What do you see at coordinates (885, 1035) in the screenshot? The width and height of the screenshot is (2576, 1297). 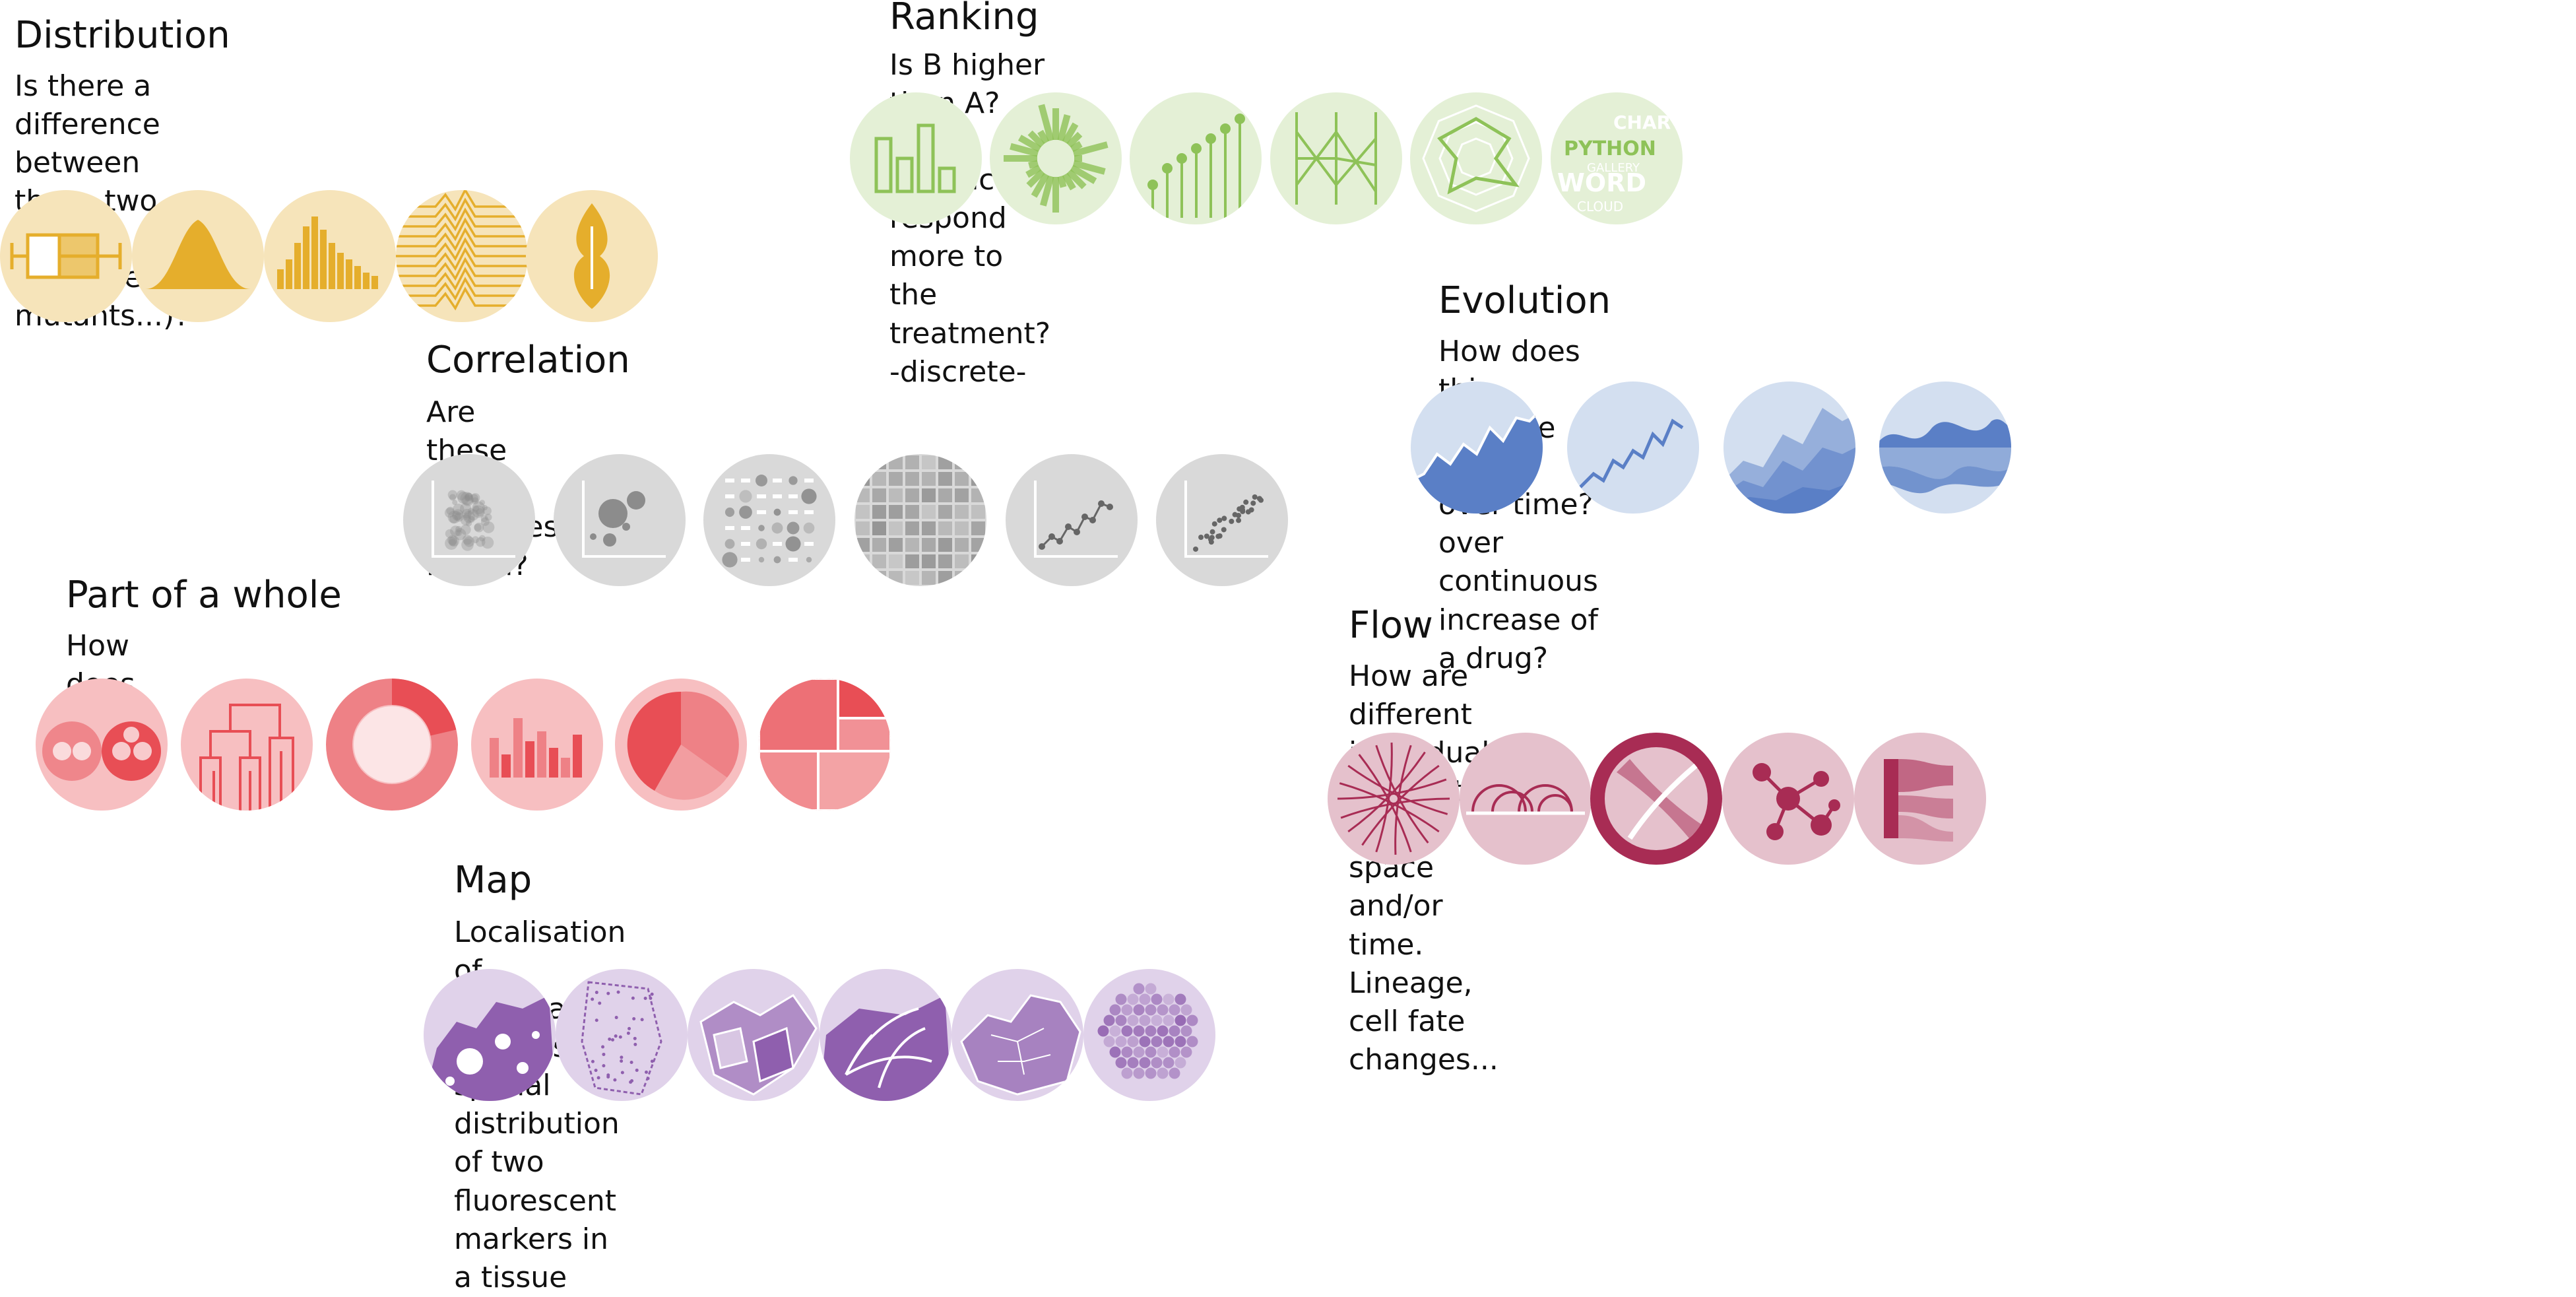 I see `connection-map-icon` at bounding box center [885, 1035].